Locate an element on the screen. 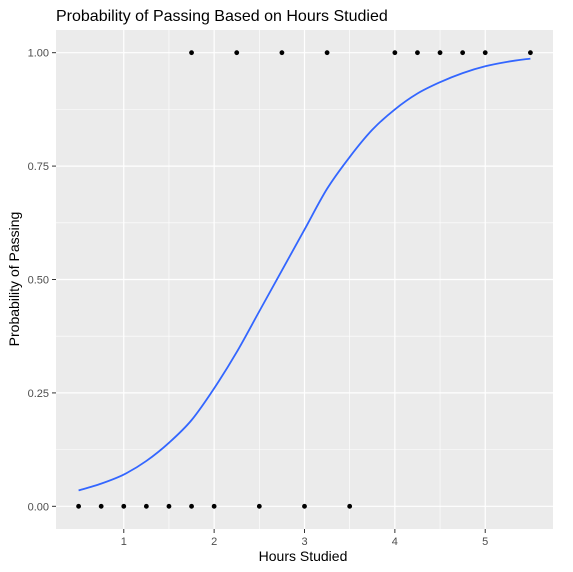 The height and width of the screenshot is (572, 573). y-axis: 0.00 0.25 0.50 0.75 1.00 is located at coordinates (42, 280).